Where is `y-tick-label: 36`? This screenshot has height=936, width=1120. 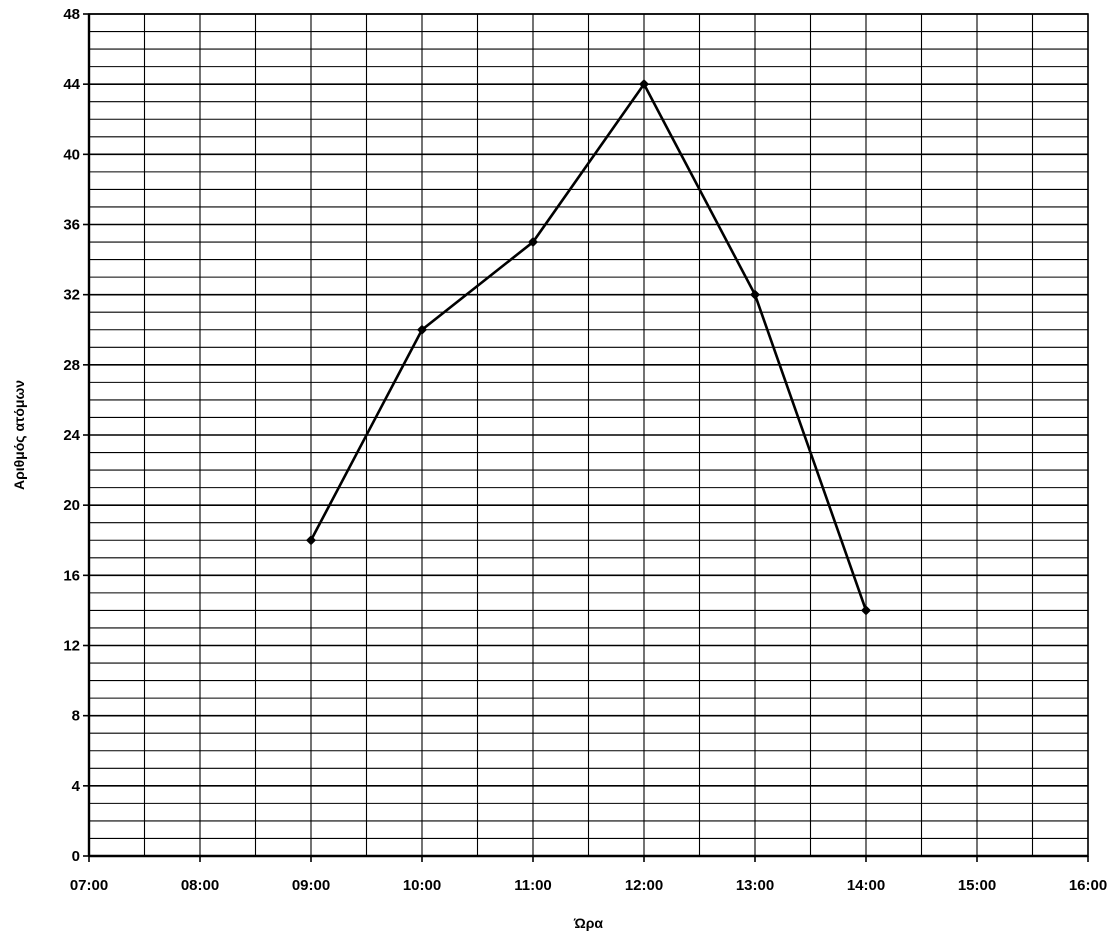 y-tick-label: 36 is located at coordinates (71, 225).